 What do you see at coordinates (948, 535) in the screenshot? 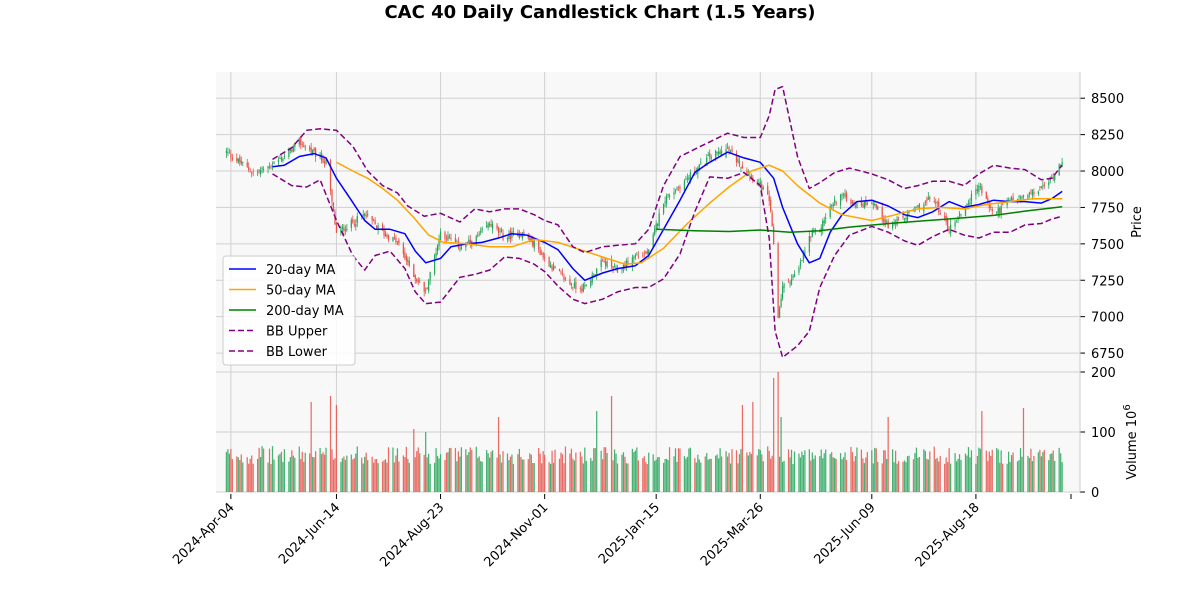
I see `x-tick-label: 2025-Aug-18` at bounding box center [948, 535].